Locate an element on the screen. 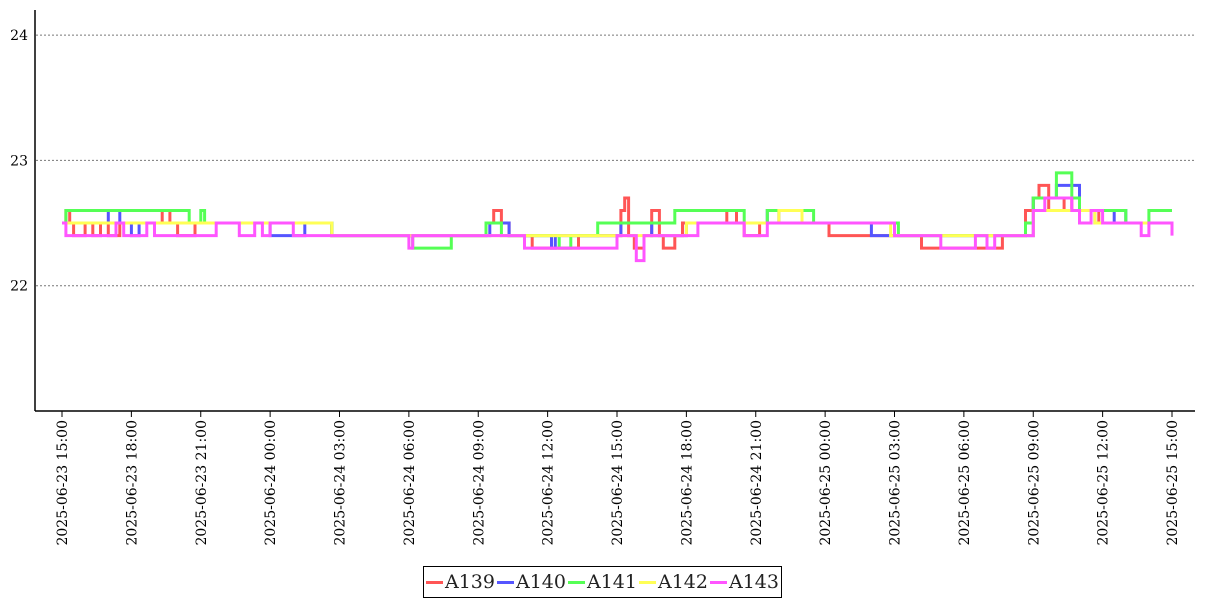  x-tick-label: 2025-06-25 15:00 is located at coordinates (1173, 483).